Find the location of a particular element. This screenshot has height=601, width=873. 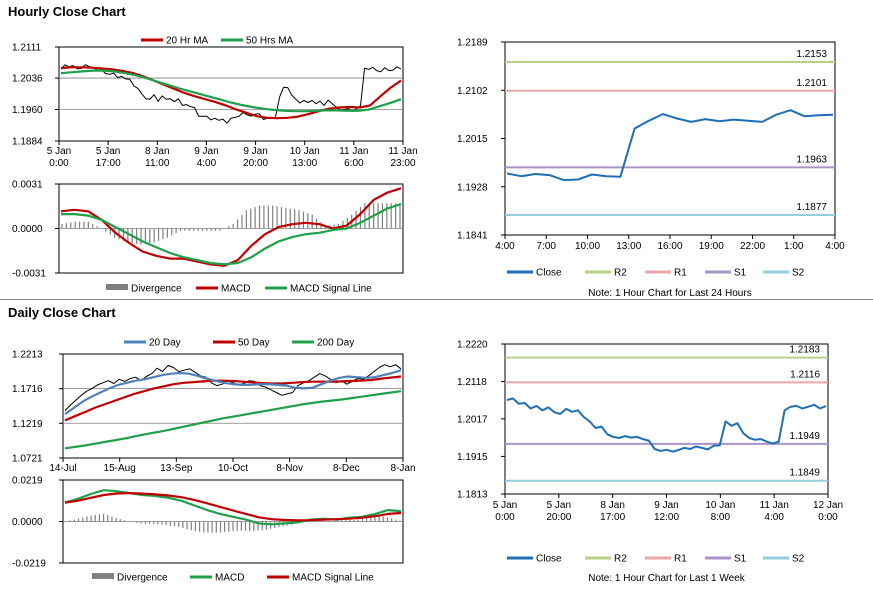

hourly-macd-y-tick-label: 0.0031 is located at coordinates (27, 185).